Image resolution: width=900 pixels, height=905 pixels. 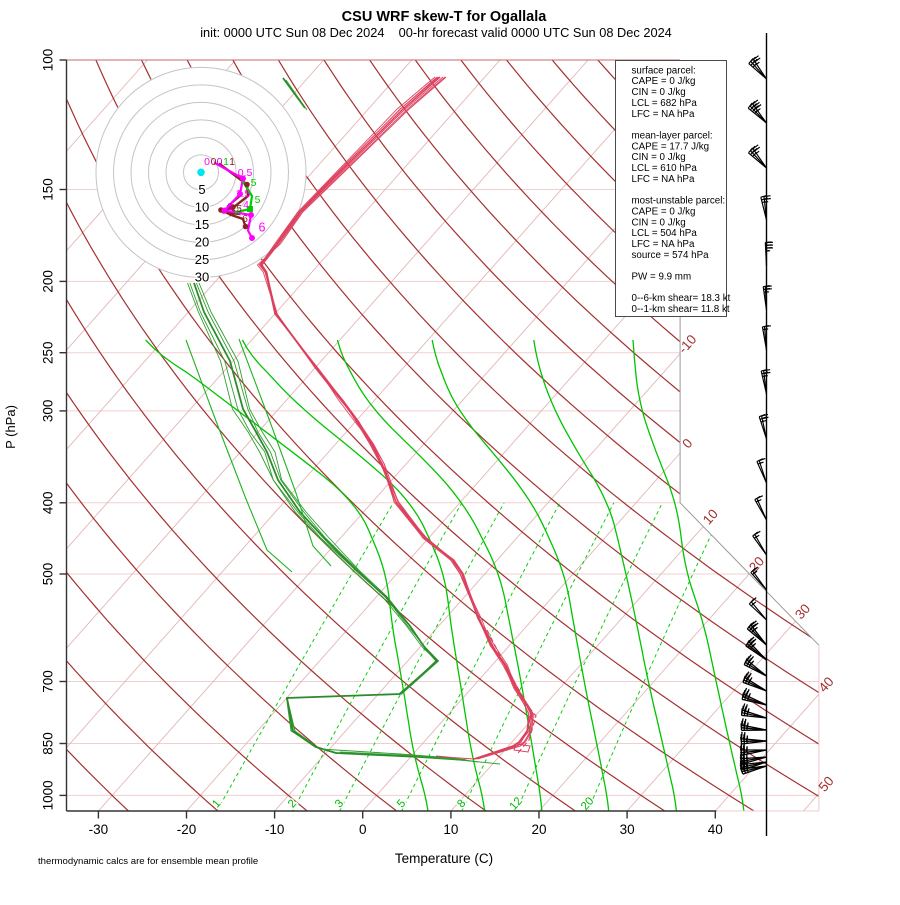 I want to click on svg-text: source = 574 hPa, so click(x=671, y=255).